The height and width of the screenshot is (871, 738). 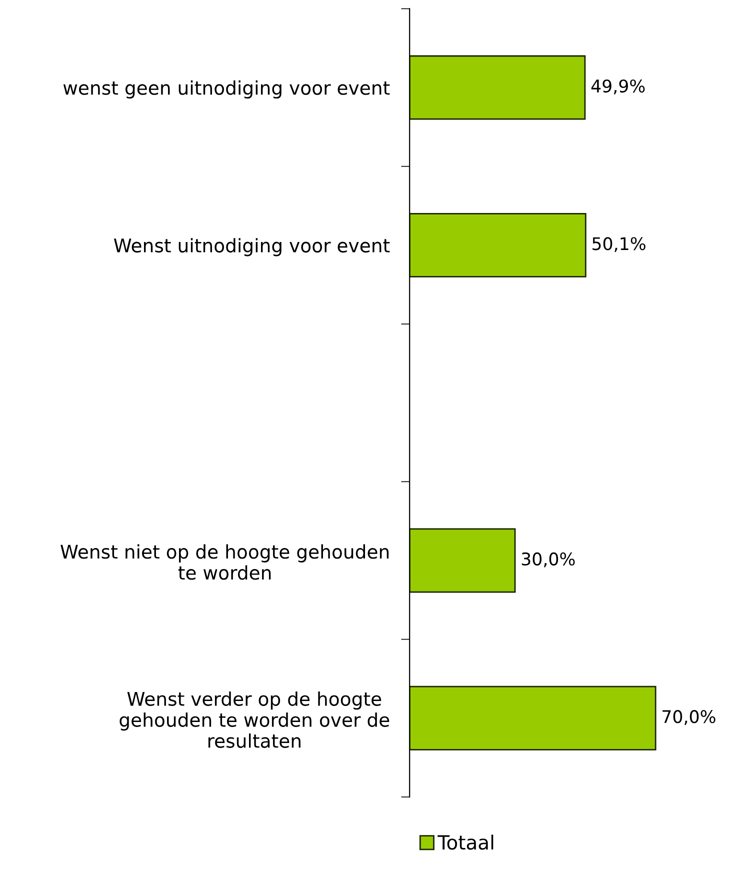 I want to click on data-label: 49,9%, so click(x=618, y=86).